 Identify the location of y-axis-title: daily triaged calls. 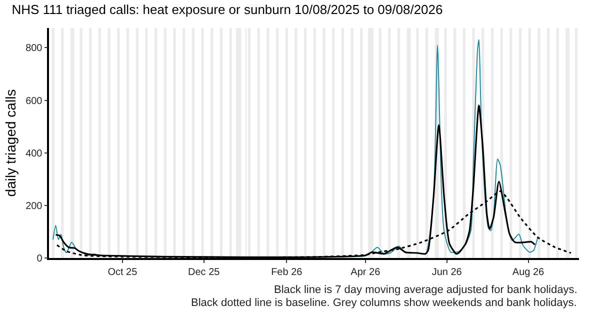
(10, 143).